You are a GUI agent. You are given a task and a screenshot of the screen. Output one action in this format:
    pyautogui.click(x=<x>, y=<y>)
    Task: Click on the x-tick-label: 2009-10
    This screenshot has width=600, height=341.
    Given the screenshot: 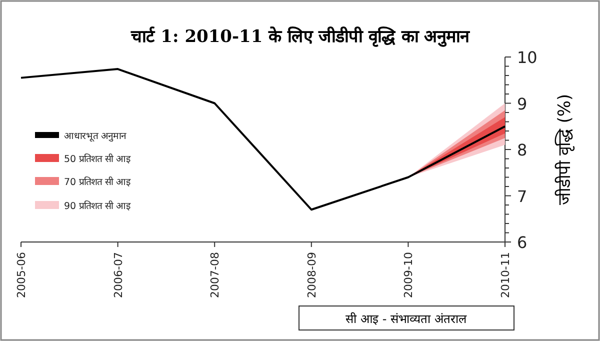 What is the action you would take?
    pyautogui.click(x=409, y=275)
    